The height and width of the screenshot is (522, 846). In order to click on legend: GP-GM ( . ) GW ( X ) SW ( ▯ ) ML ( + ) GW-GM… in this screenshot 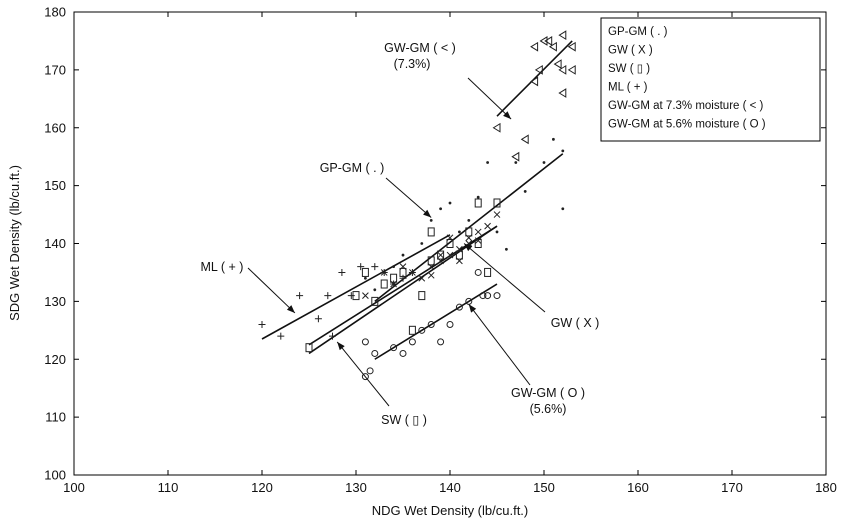, I will do `click(710, 79)`.